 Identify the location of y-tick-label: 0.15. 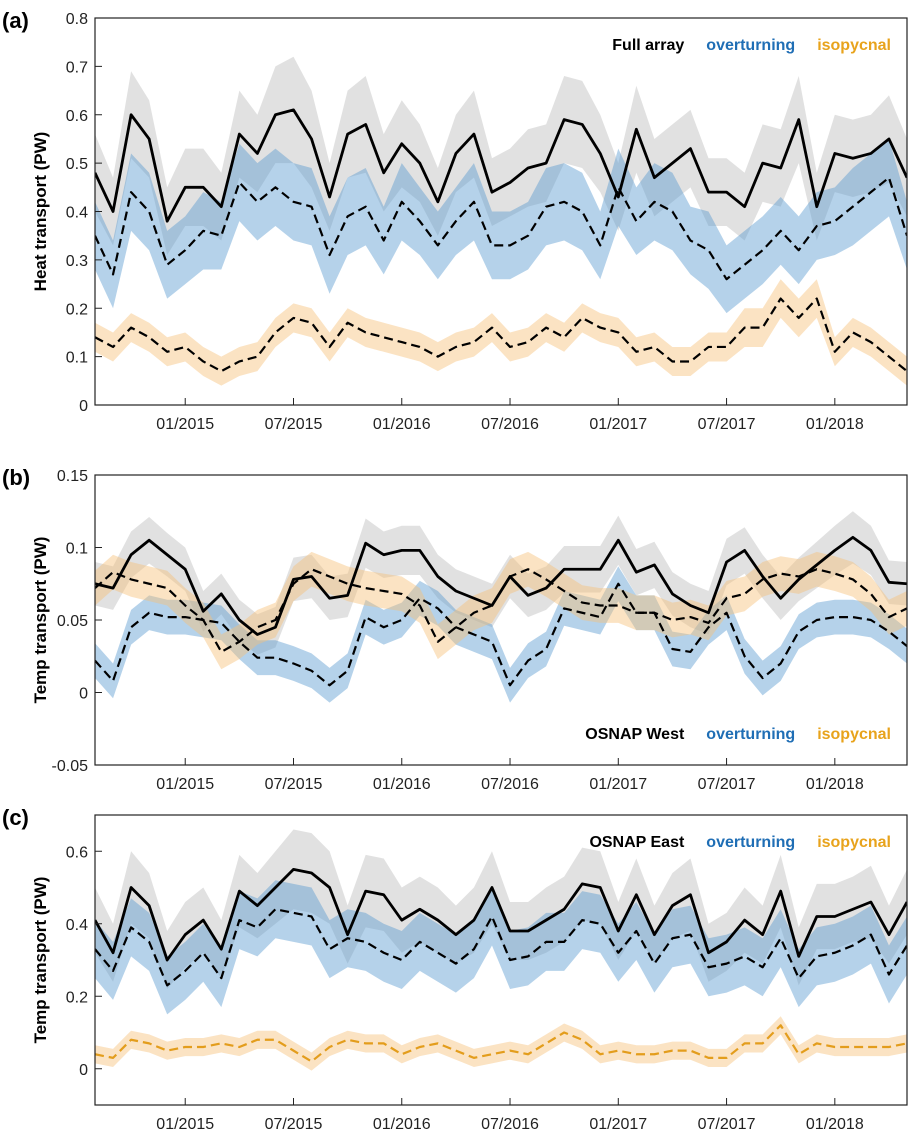
(72, 476).